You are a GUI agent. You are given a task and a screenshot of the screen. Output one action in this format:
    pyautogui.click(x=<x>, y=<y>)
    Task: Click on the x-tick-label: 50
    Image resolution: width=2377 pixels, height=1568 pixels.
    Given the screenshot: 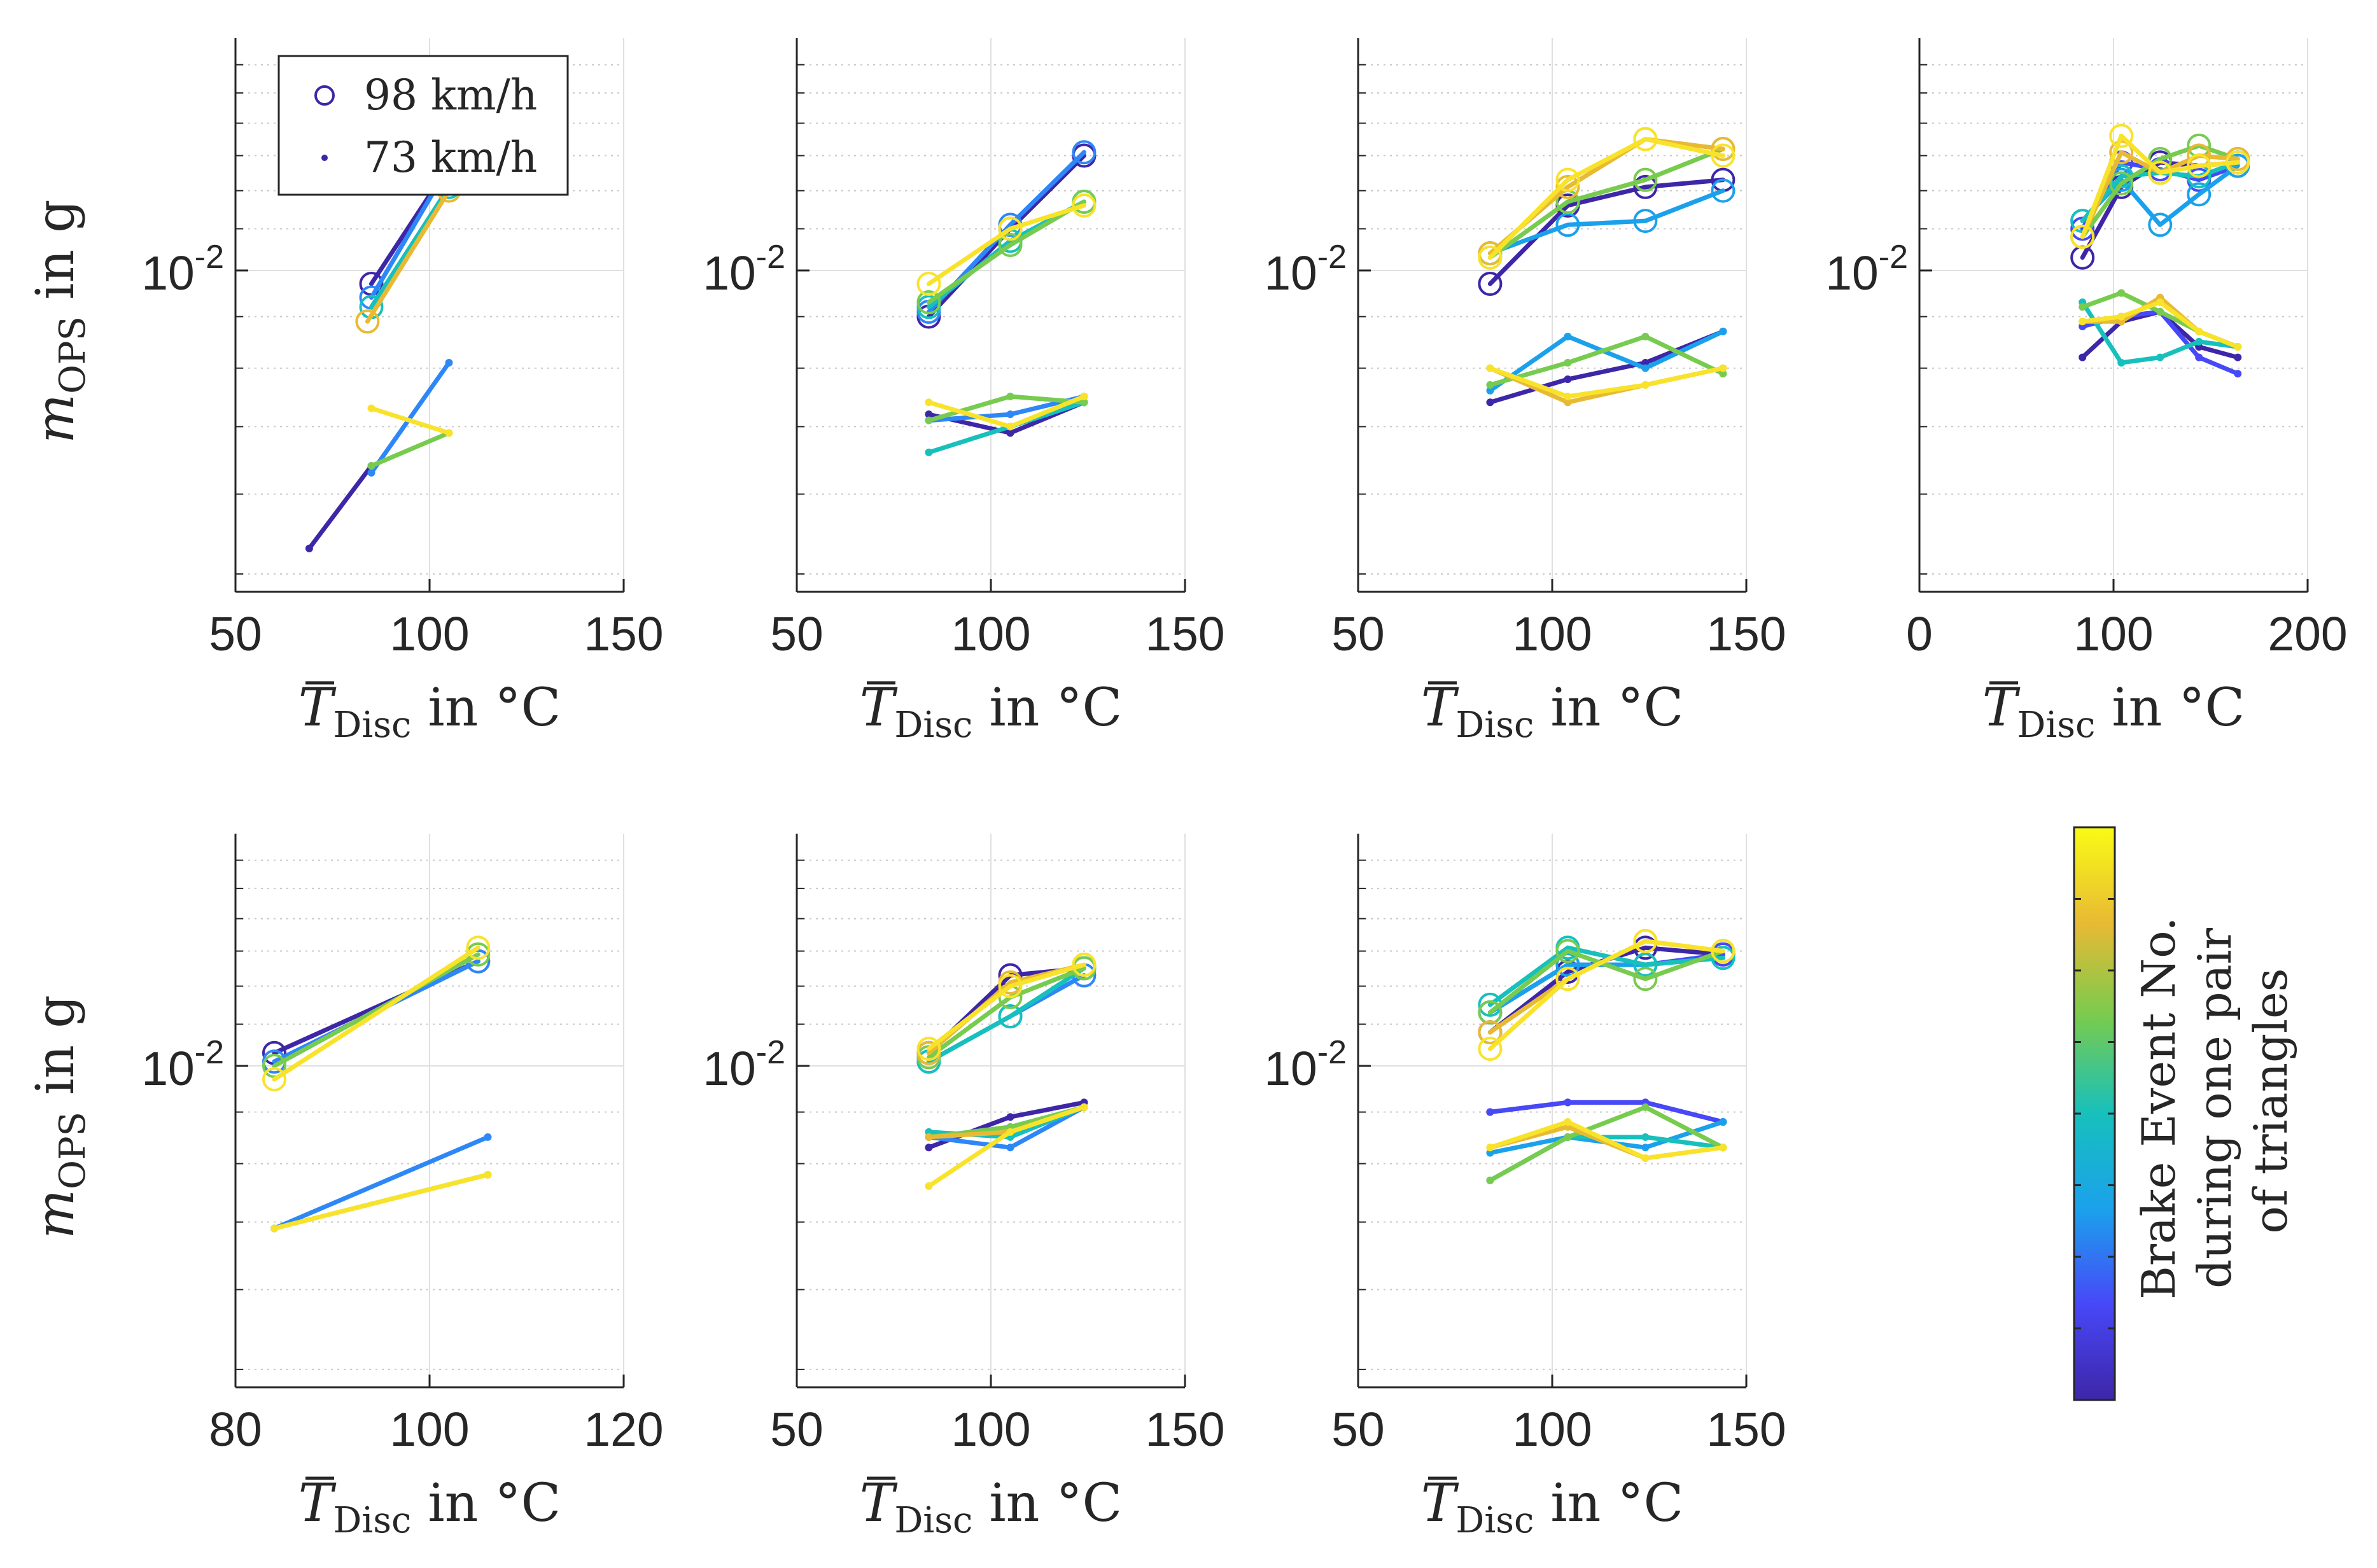 What is the action you would take?
    pyautogui.click(x=1358, y=1429)
    